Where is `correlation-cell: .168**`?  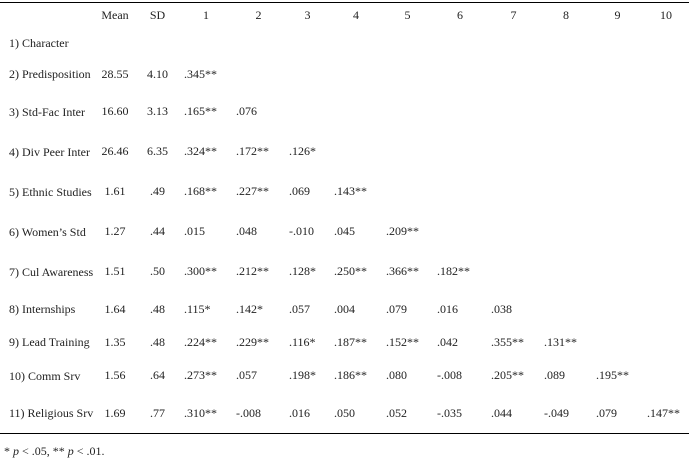
correlation-cell: .168** is located at coordinates (200, 191).